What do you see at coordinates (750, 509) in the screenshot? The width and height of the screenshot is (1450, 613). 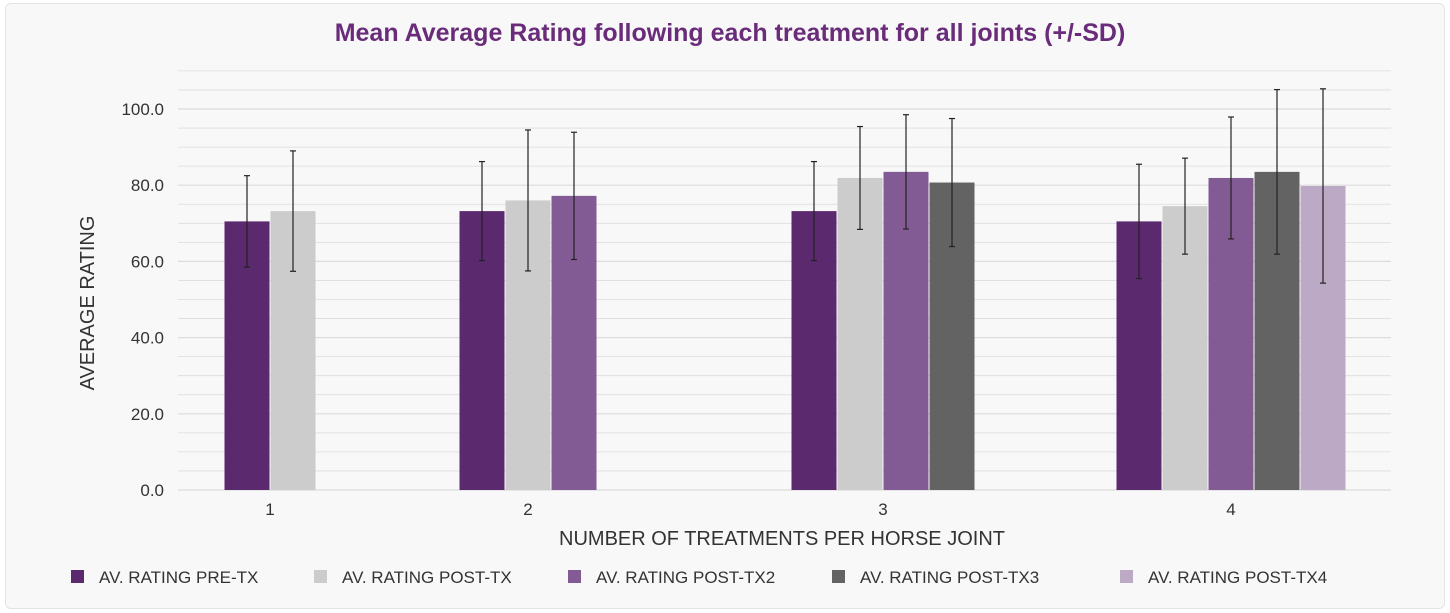 I see `x-tick-labels: 1 2 3 4` at bounding box center [750, 509].